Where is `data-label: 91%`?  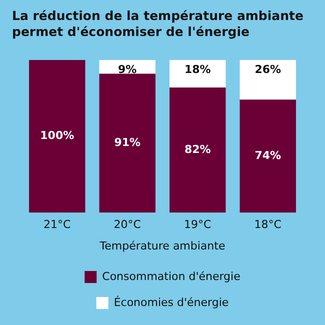 data-label: 91% is located at coordinates (127, 143).